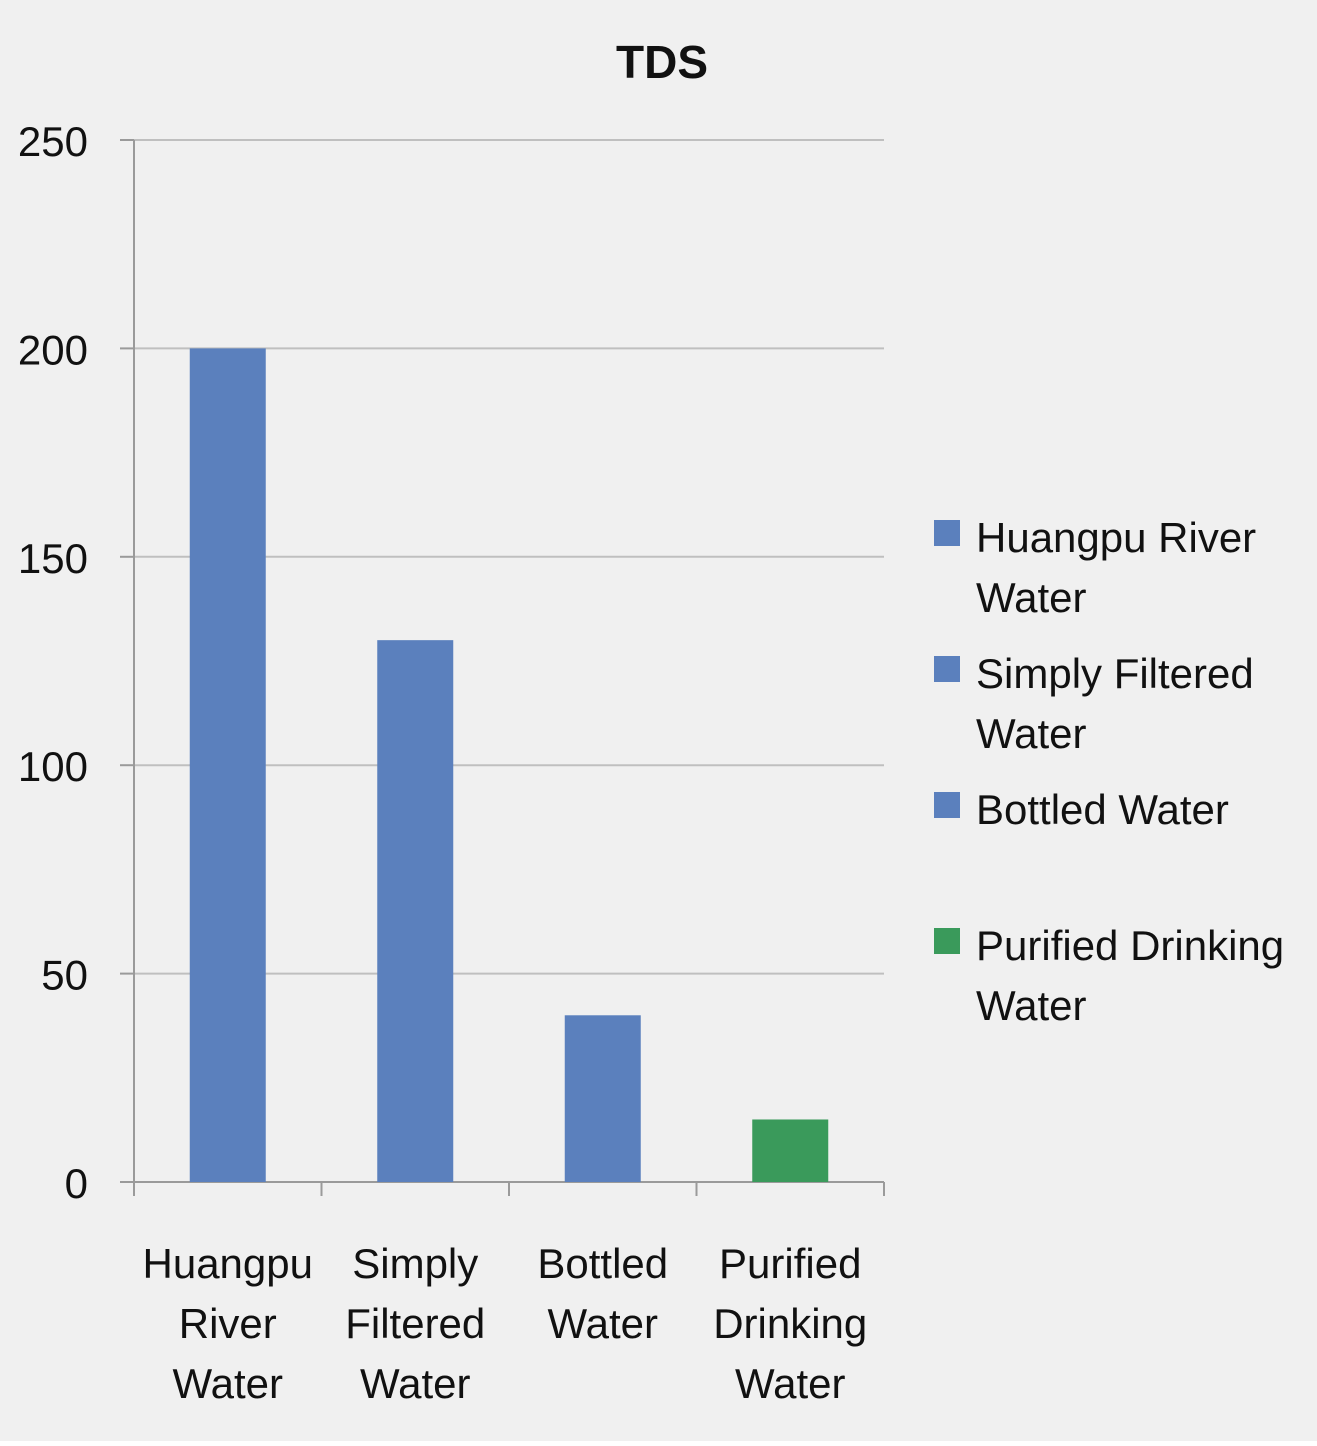  I want to click on legend-label: Purified Drinking, so click(1130, 945).